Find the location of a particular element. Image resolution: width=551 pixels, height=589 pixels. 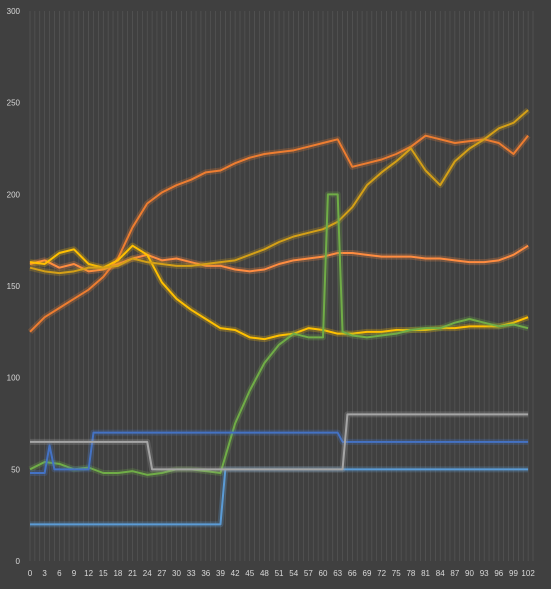

x-tick-label: 24 is located at coordinates (147, 573).